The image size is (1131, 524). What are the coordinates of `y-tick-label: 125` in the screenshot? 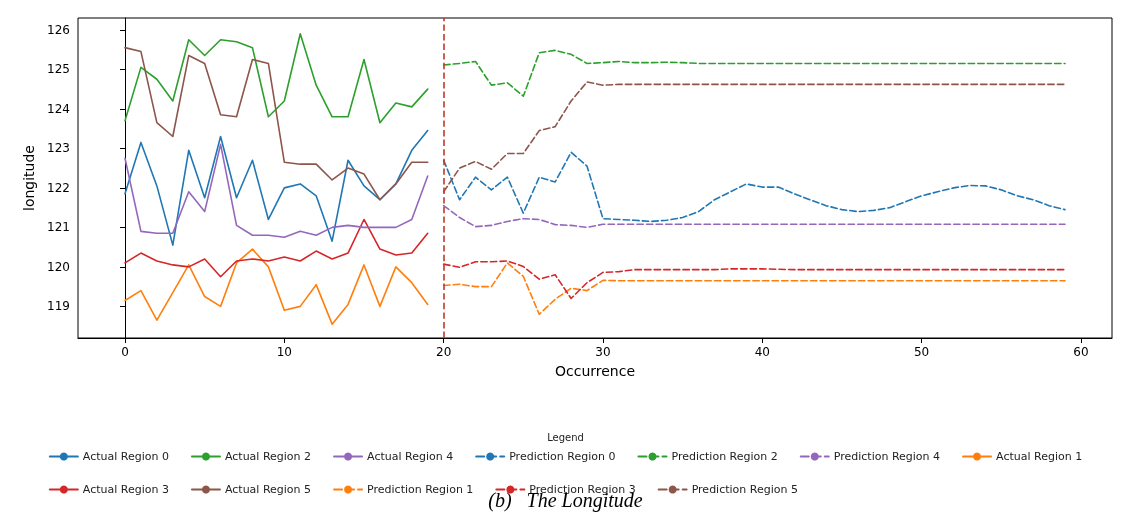 It's located at (58, 69).